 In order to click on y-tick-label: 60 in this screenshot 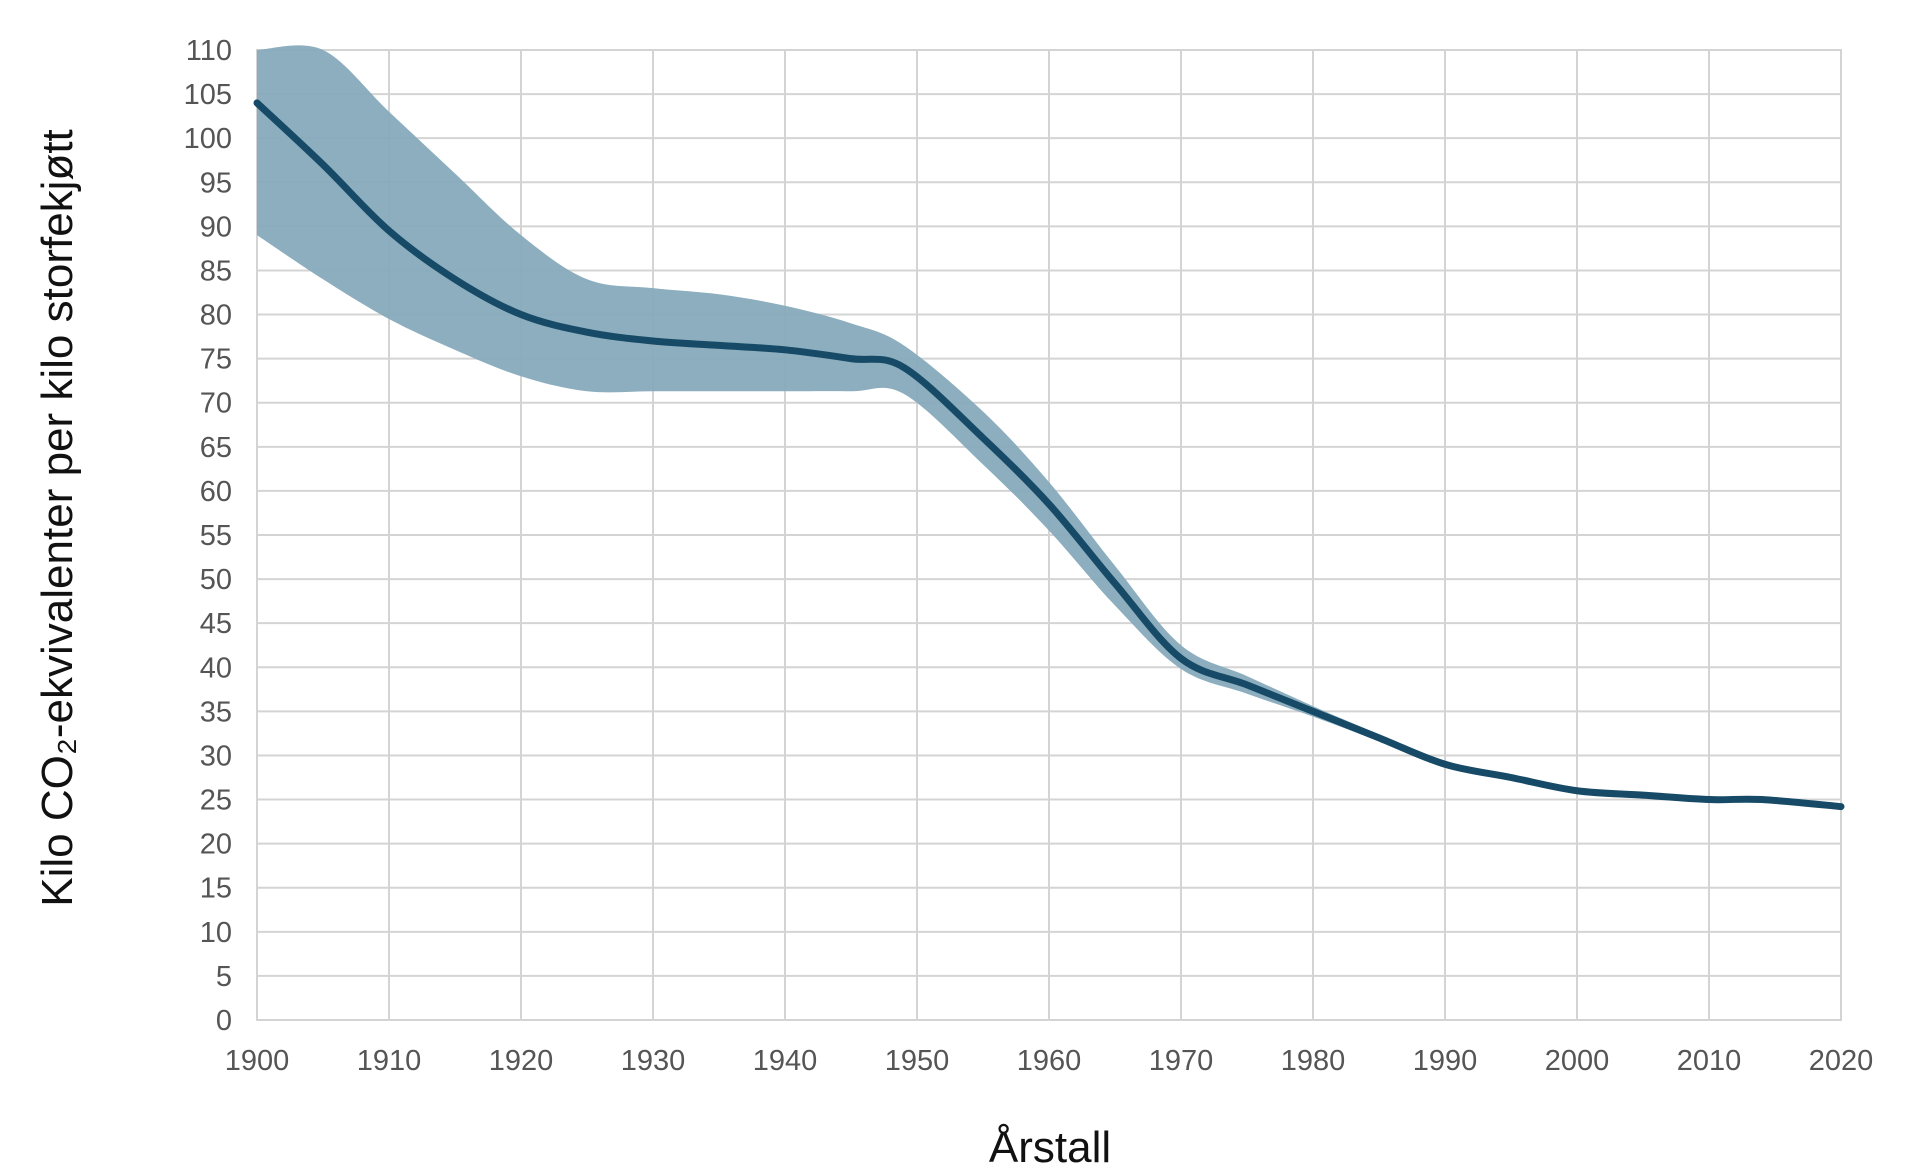, I will do `click(216, 492)`.